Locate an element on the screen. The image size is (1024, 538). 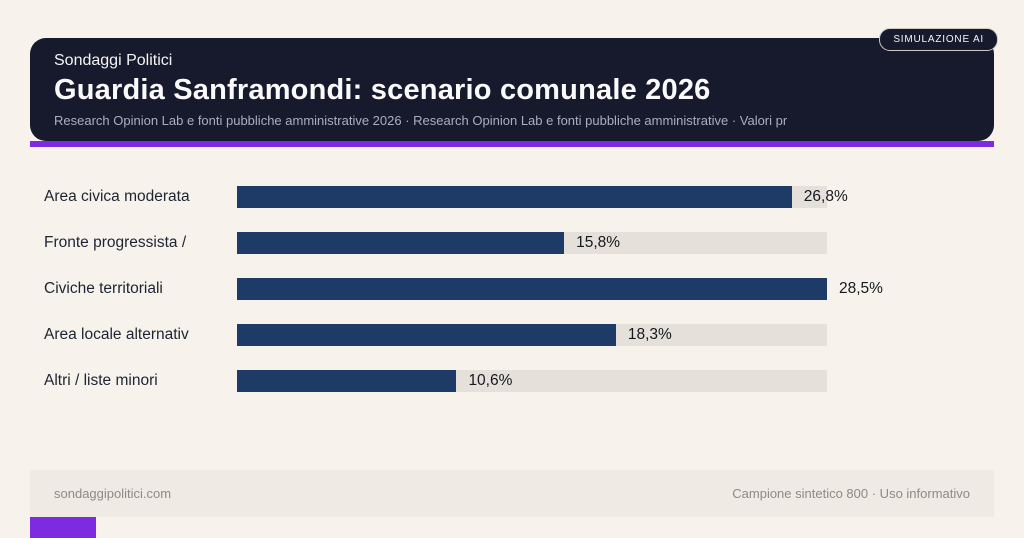
bar-track: 26,8% is located at coordinates (542, 197).